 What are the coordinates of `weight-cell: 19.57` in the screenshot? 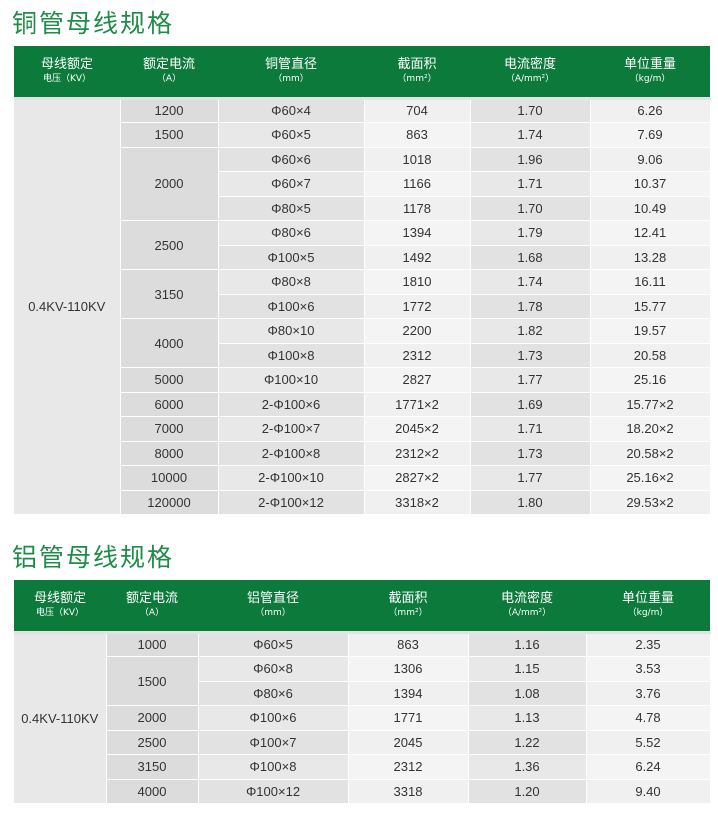 It's located at (650, 331).